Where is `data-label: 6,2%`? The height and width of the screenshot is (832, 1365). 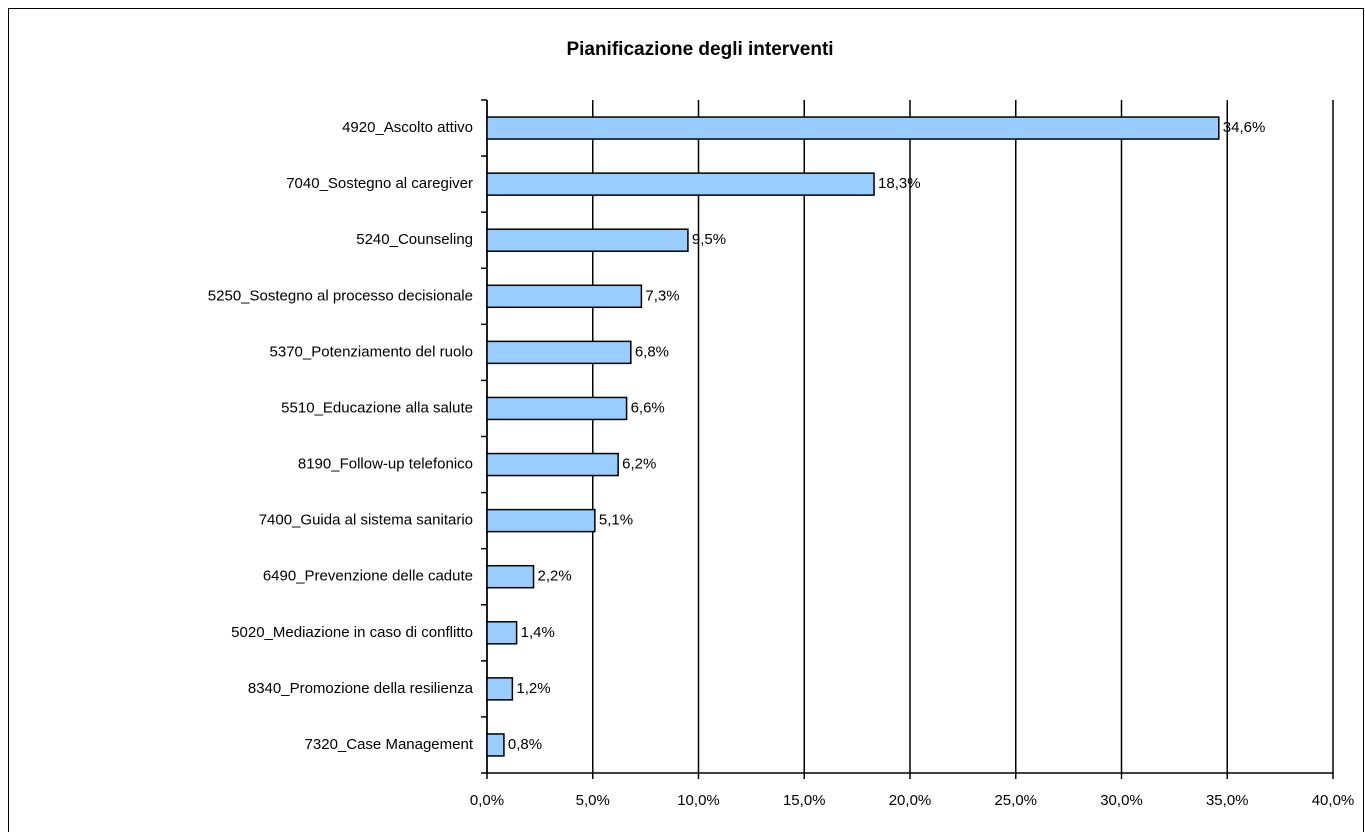
data-label: 6,2% is located at coordinates (639, 464).